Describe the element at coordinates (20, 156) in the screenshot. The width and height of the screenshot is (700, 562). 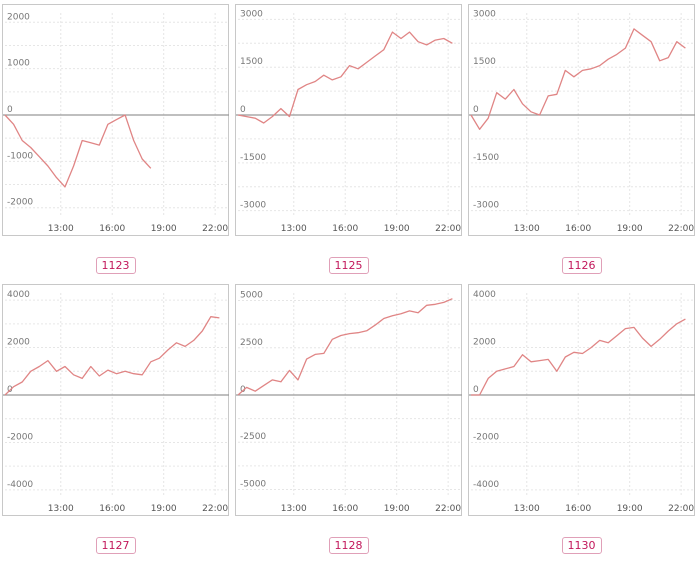
I see `y-tick-label: -1000` at that location.